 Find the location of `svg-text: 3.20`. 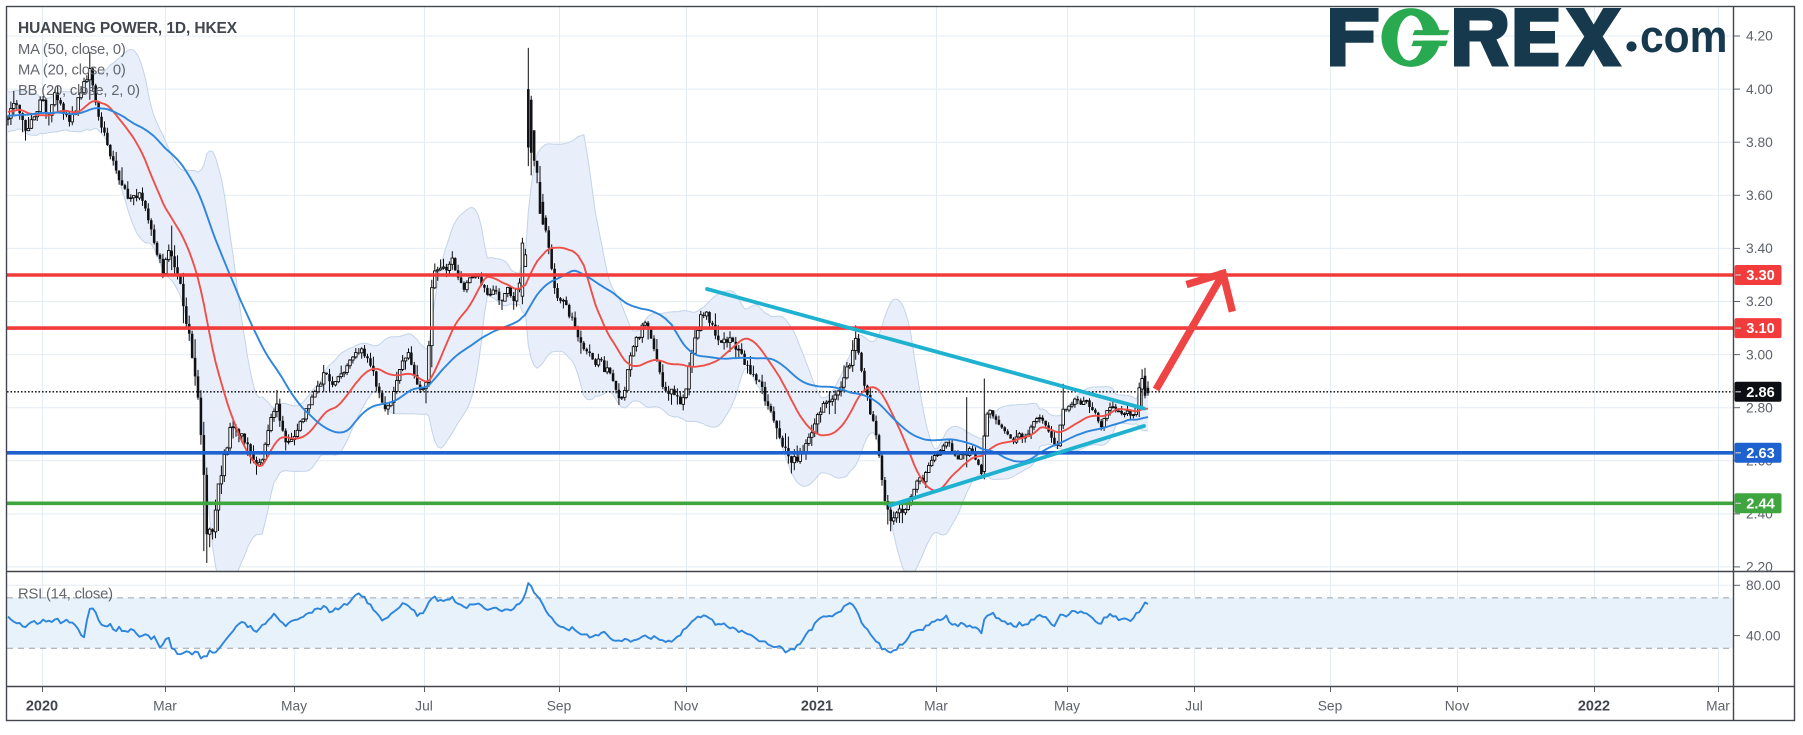

svg-text: 3.20 is located at coordinates (1759, 301).